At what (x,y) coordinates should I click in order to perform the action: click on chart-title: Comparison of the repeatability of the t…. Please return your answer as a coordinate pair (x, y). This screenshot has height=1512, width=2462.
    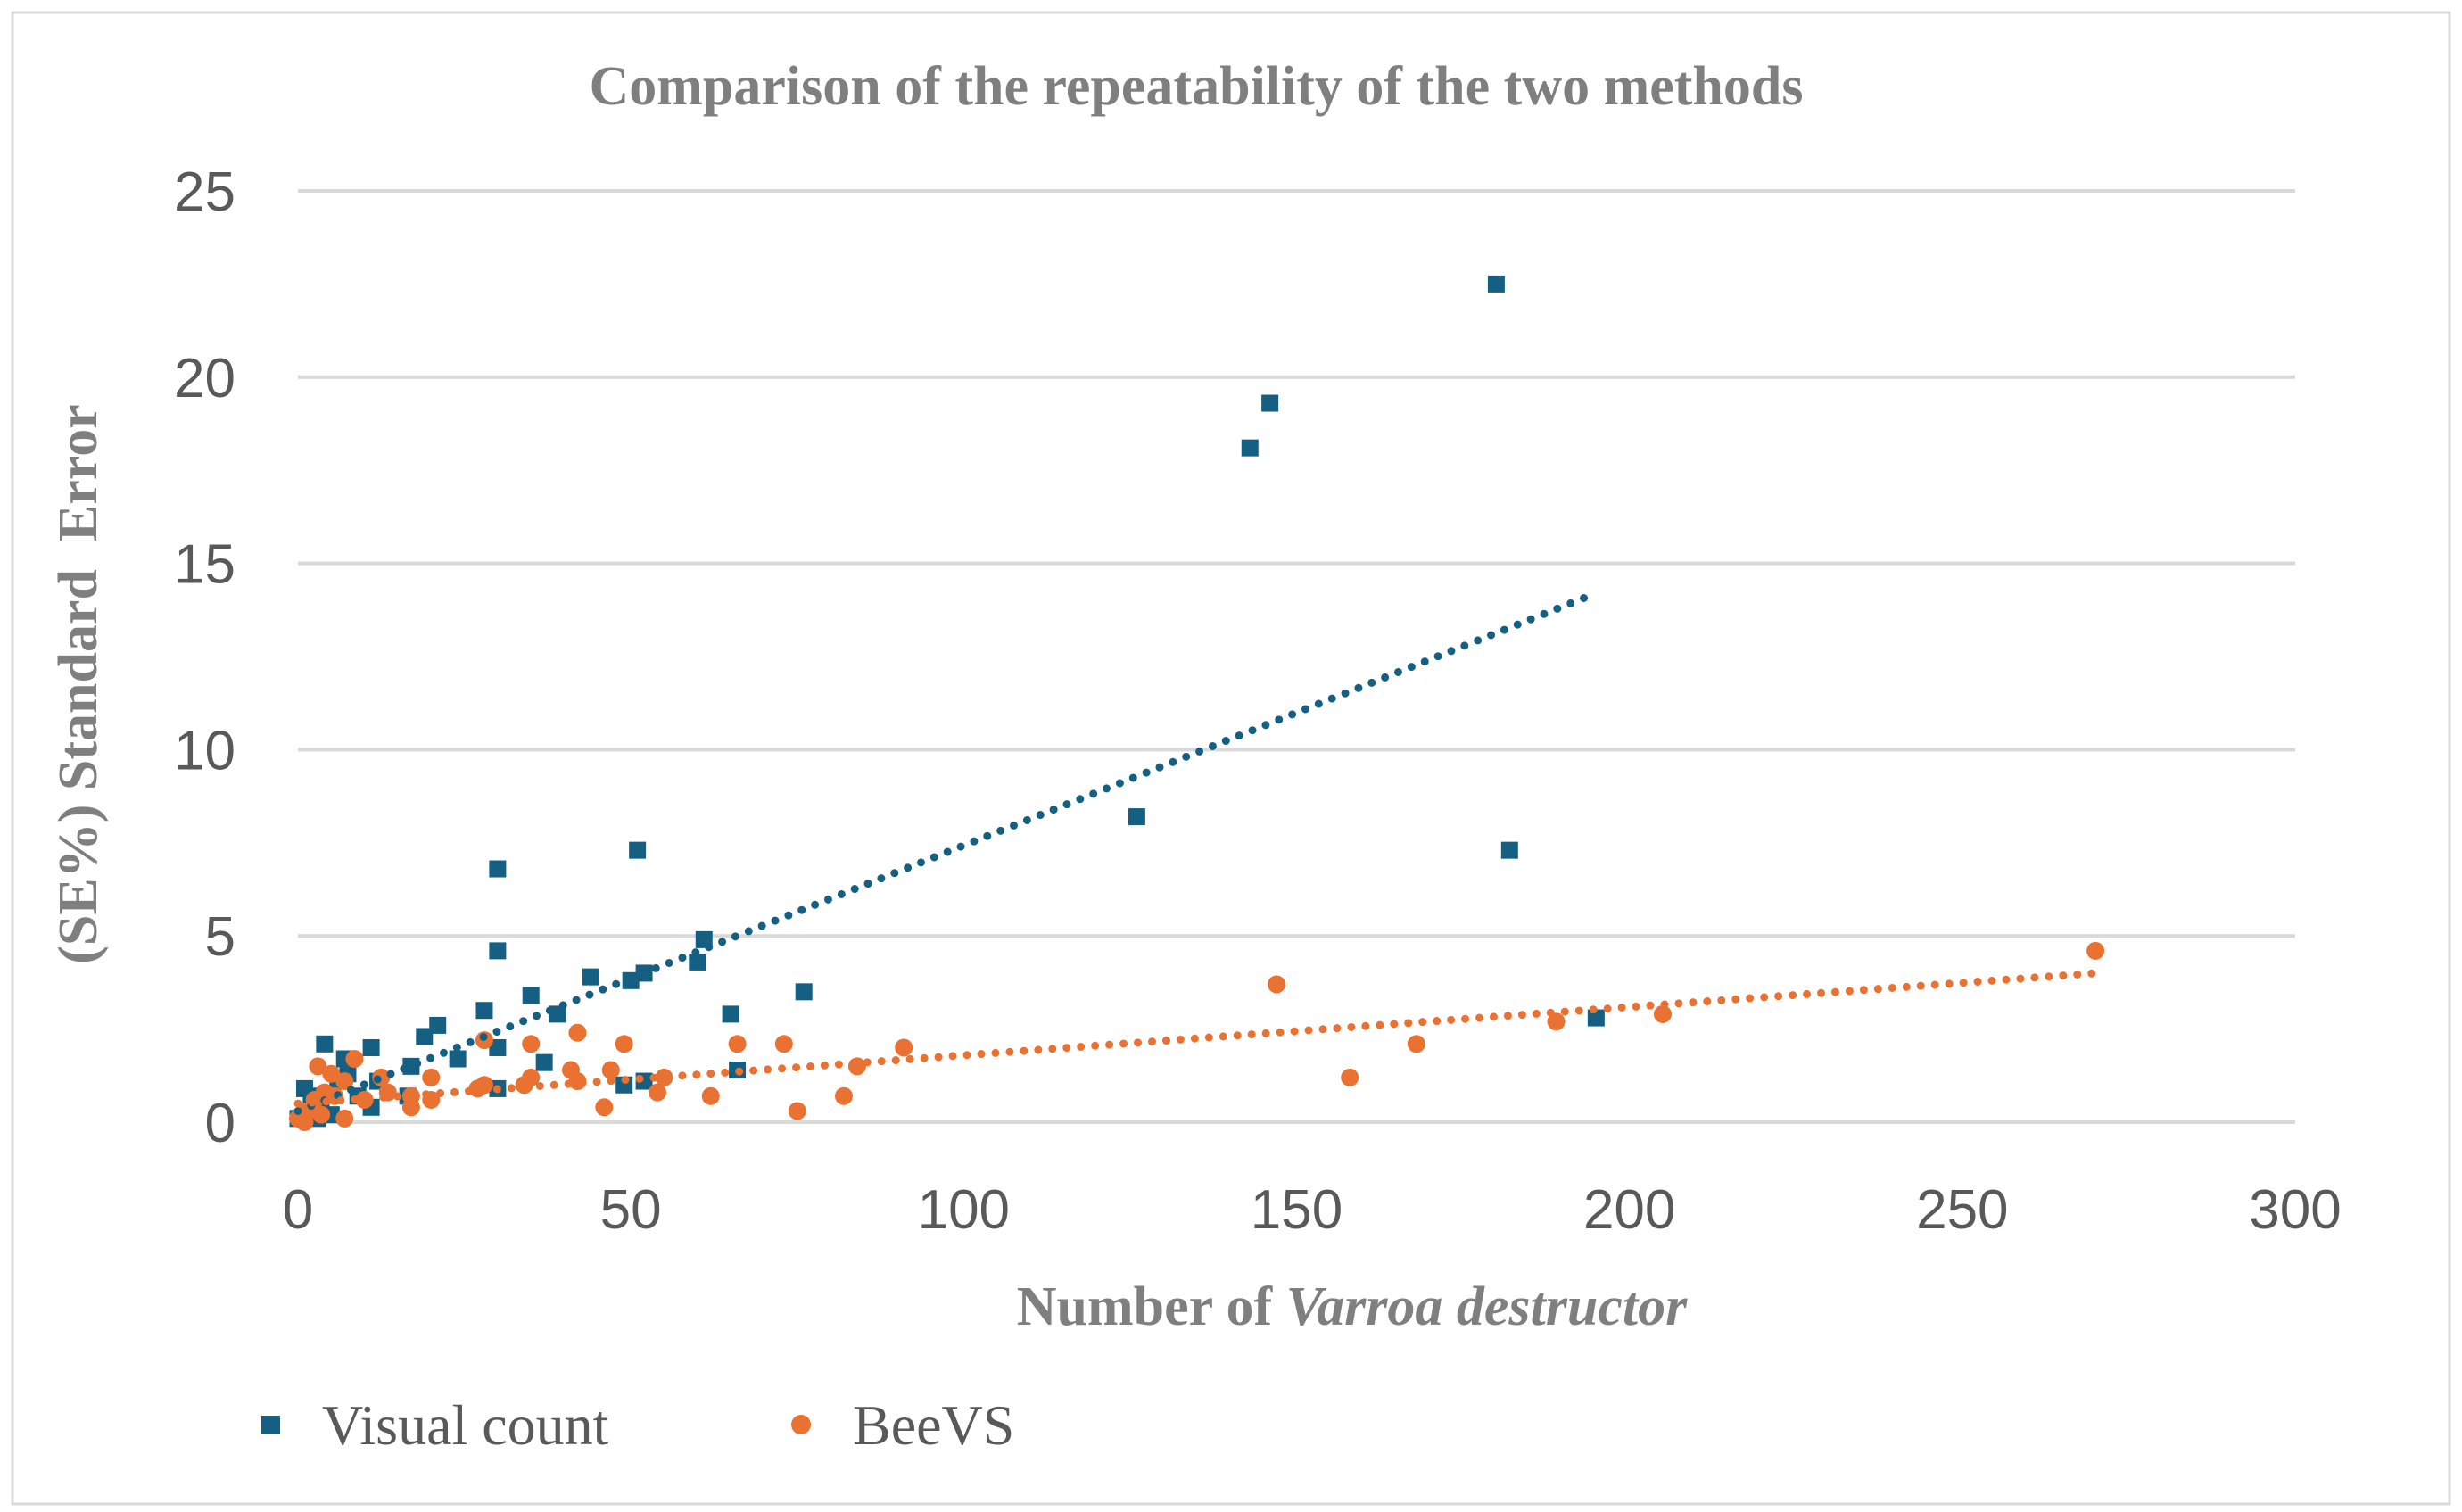
    Looking at the image, I should click on (1196, 86).